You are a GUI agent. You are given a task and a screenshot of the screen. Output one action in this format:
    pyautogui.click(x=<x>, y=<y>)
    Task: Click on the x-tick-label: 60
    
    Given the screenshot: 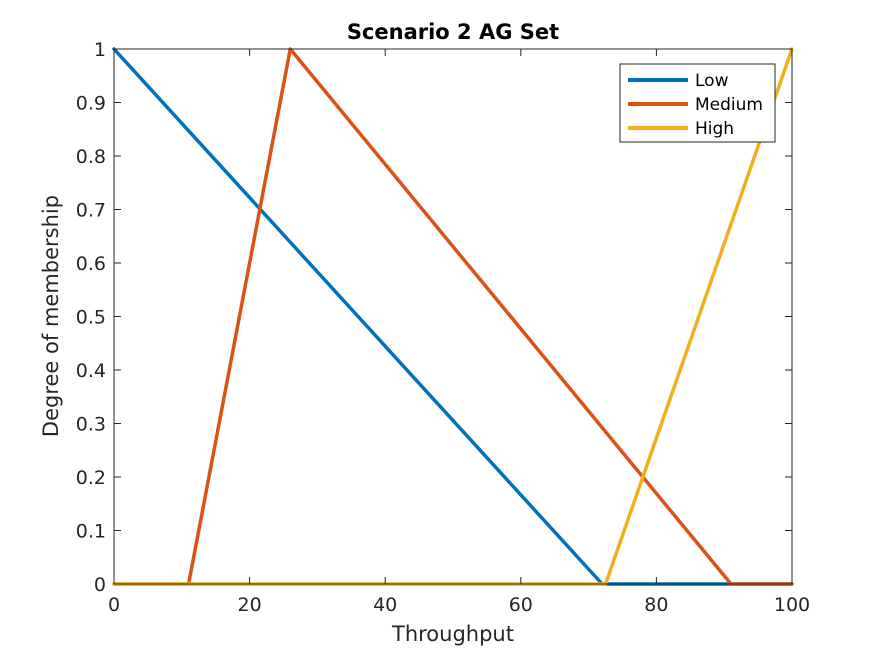 What is the action you would take?
    pyautogui.click(x=521, y=605)
    